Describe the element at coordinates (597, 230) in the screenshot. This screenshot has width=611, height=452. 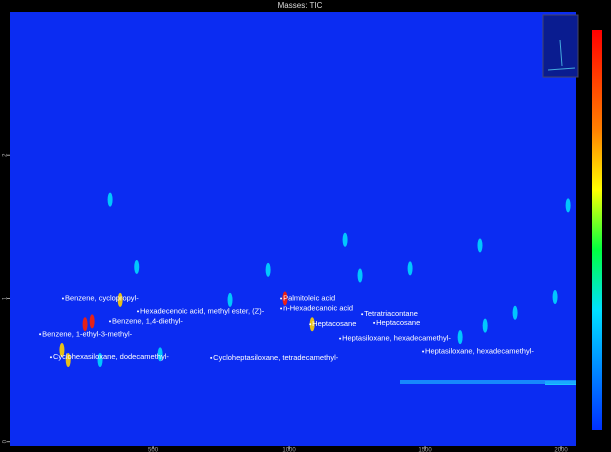
I see `color-bar` at that location.